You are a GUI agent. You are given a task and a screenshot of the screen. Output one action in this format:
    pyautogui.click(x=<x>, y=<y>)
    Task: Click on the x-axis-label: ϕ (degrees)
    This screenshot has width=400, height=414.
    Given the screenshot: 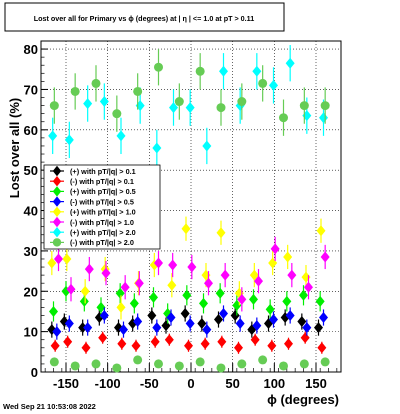 What is the action you would take?
    pyautogui.click(x=303, y=399)
    